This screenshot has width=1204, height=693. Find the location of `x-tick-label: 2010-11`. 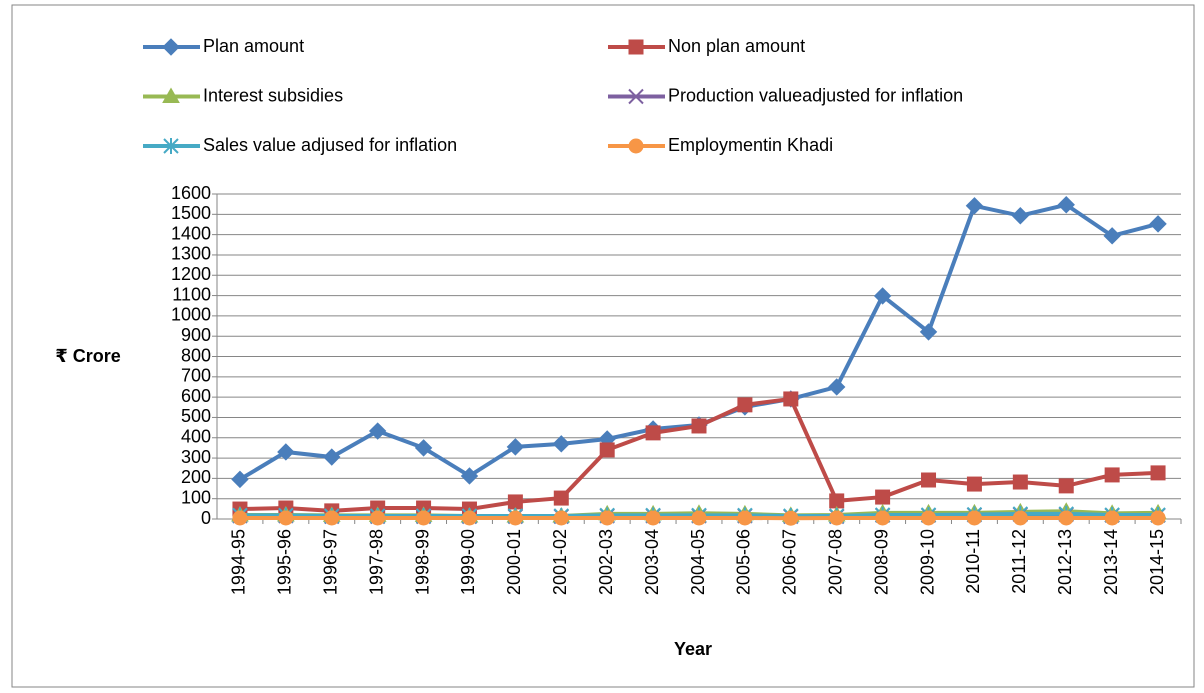

x-tick-label: 2010-11 is located at coordinates (973, 561).